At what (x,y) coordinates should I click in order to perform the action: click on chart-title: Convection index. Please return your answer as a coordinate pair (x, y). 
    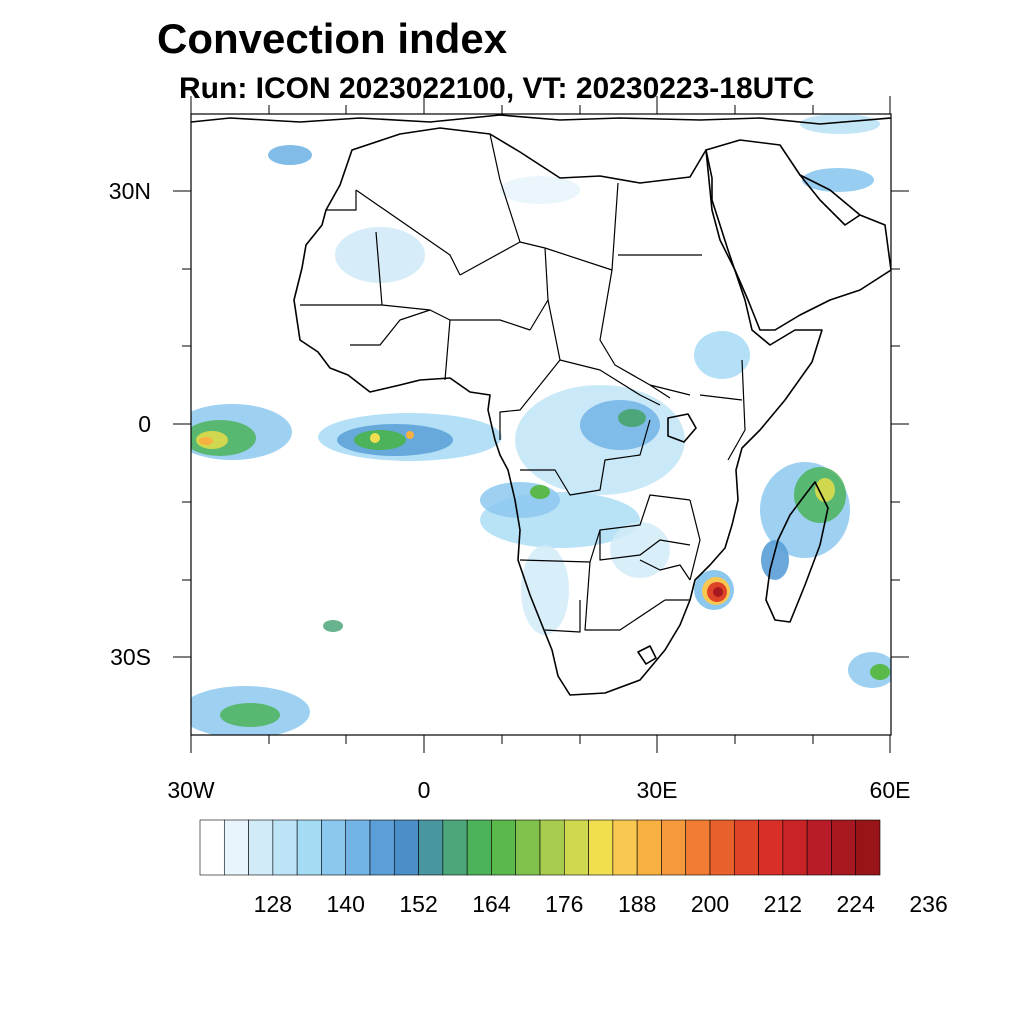
    Looking at the image, I should click on (332, 38).